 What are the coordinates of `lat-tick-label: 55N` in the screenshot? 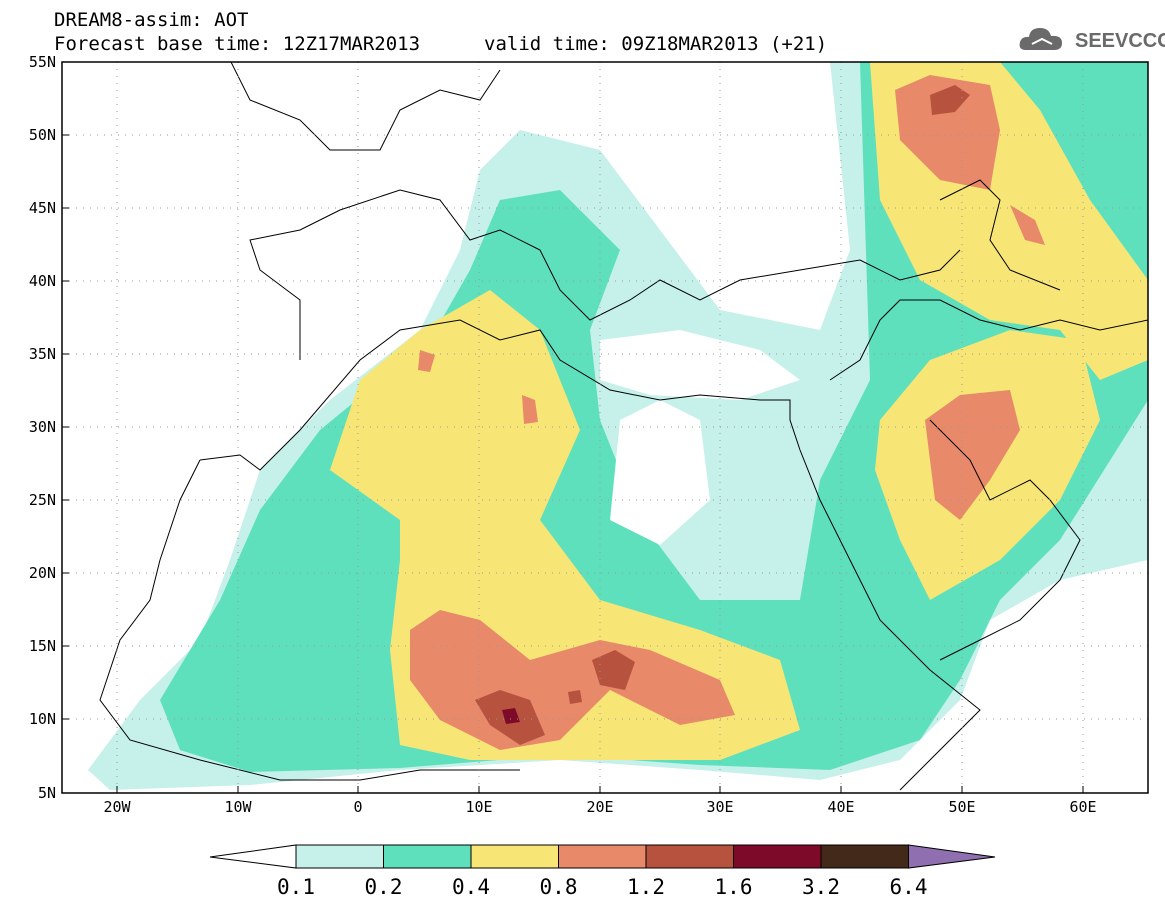 It's located at (42, 62).